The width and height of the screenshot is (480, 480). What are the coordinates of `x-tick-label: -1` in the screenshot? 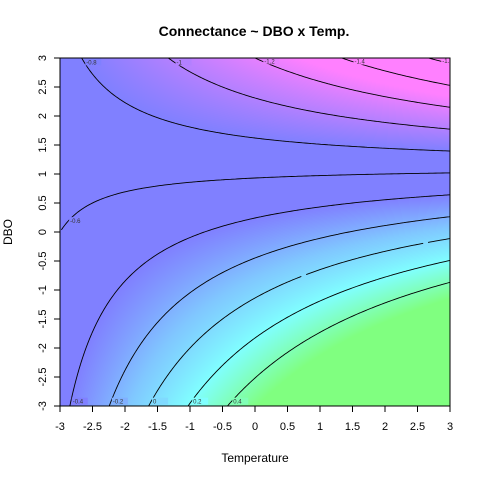 It's located at (190, 427).